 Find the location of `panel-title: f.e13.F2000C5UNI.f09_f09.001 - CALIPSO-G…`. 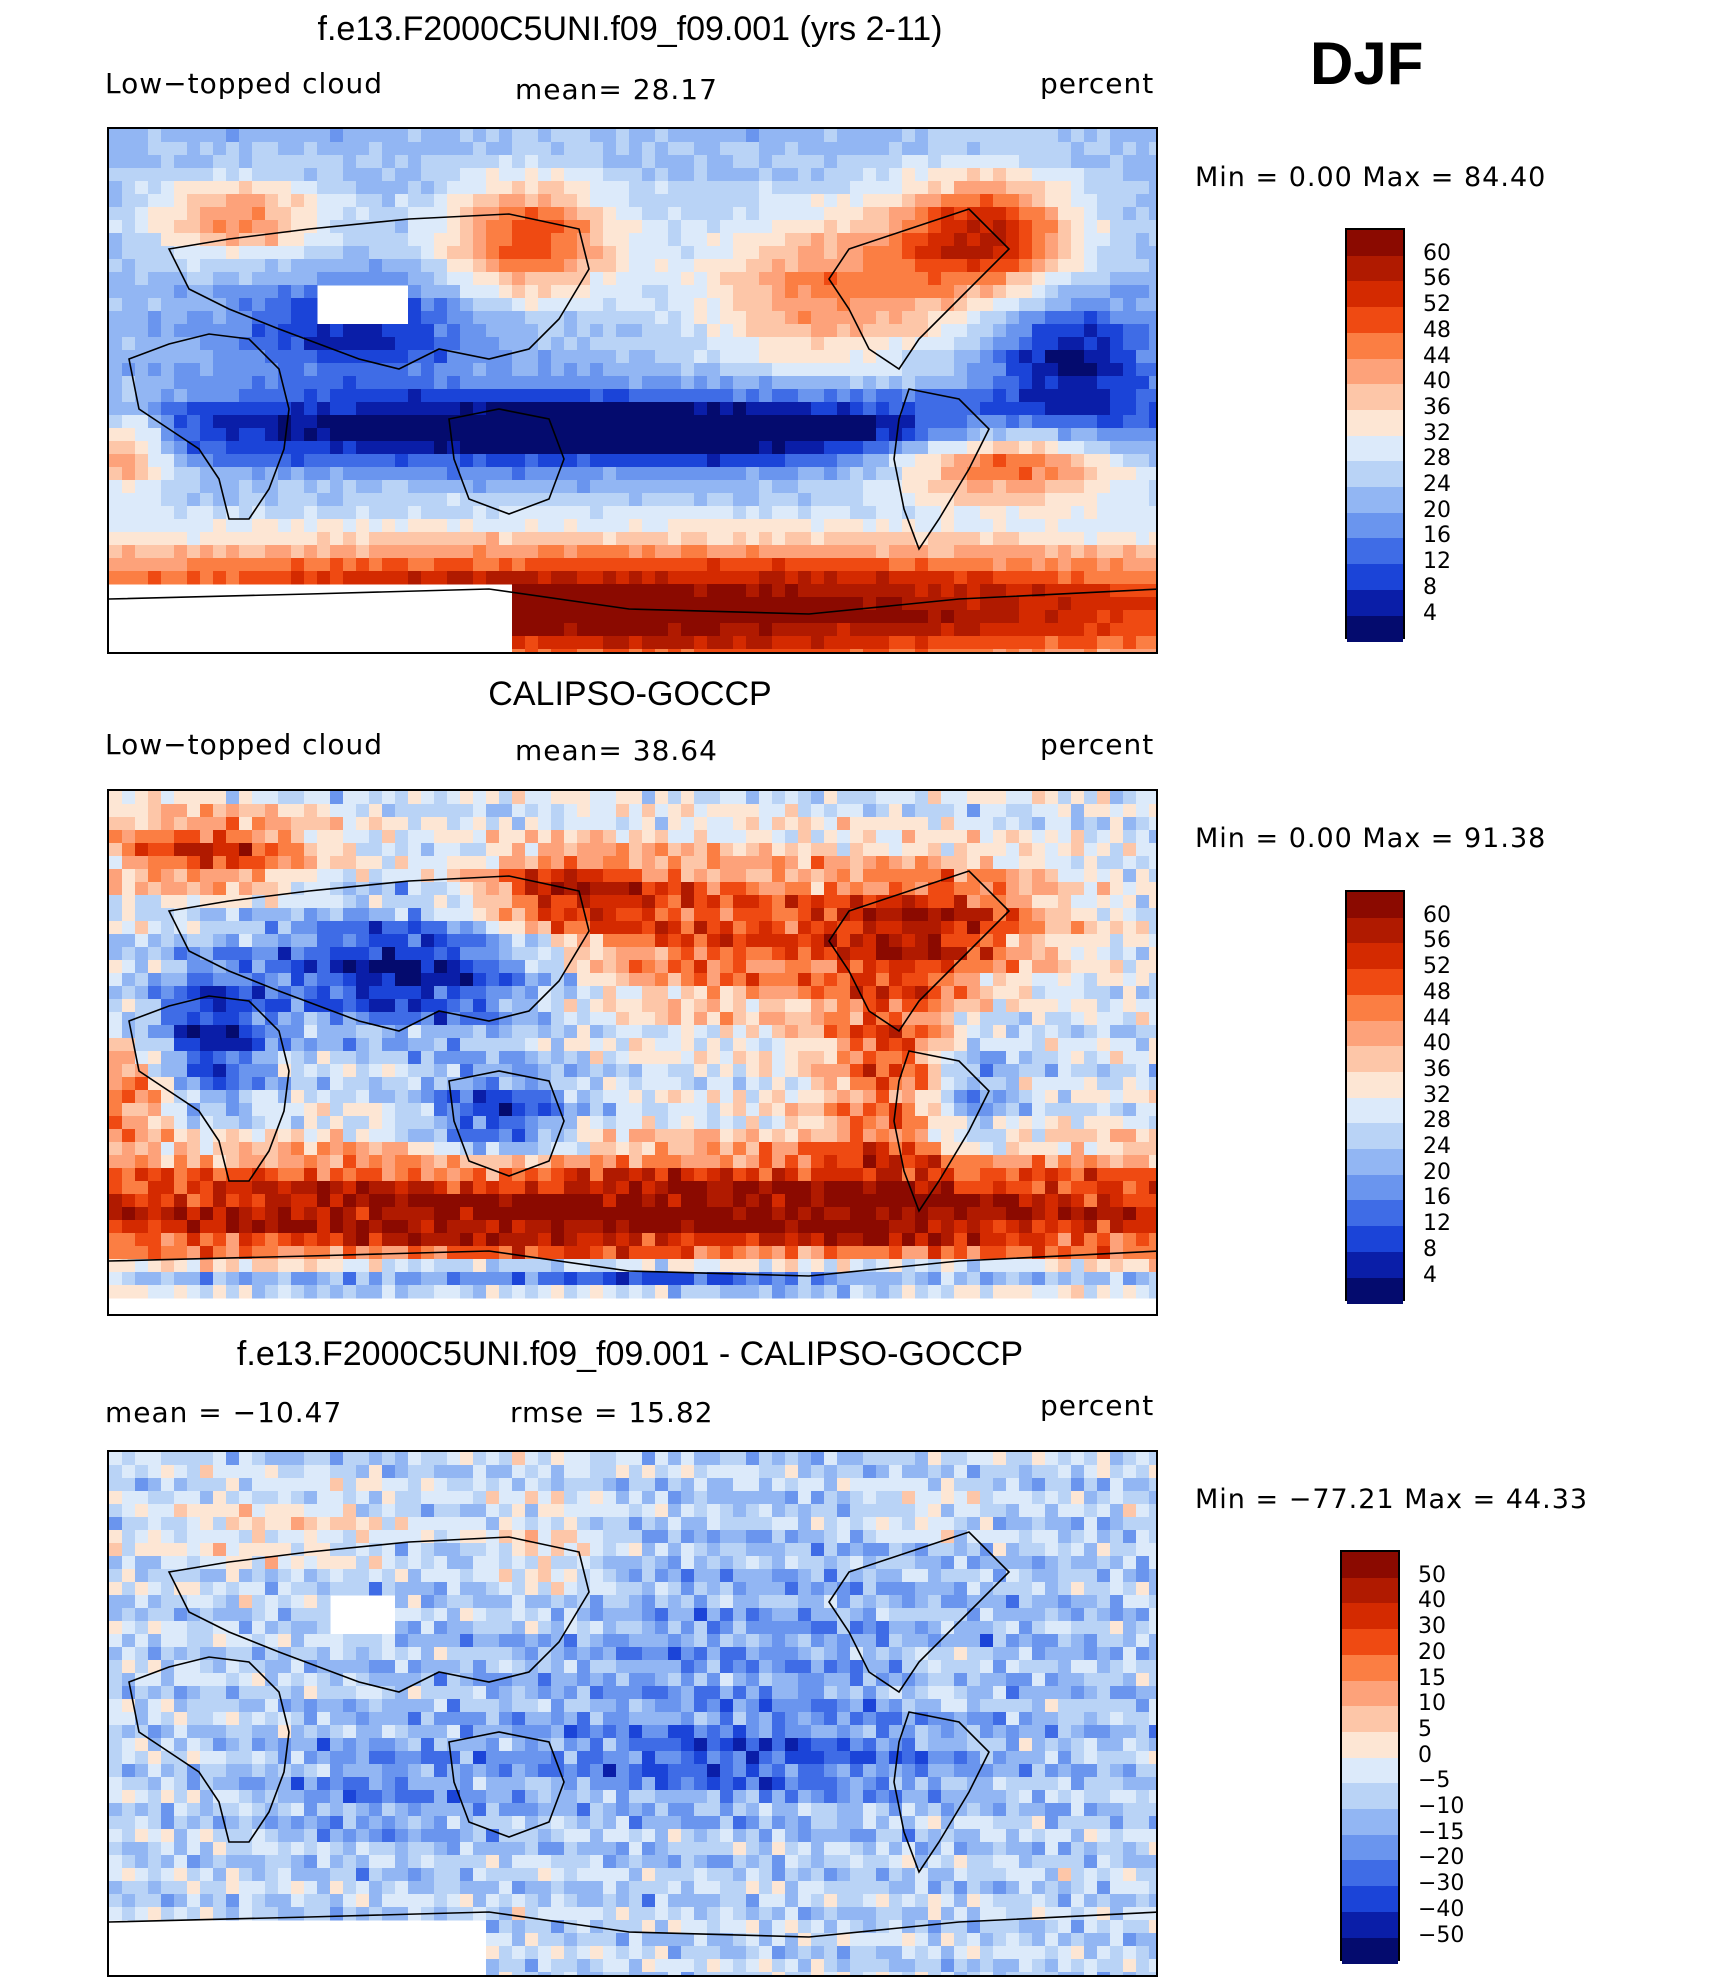

panel-title: f.e13.F2000C5UNI.f09_f09.001 - CALIPSO-G… is located at coordinates (630, 1354).